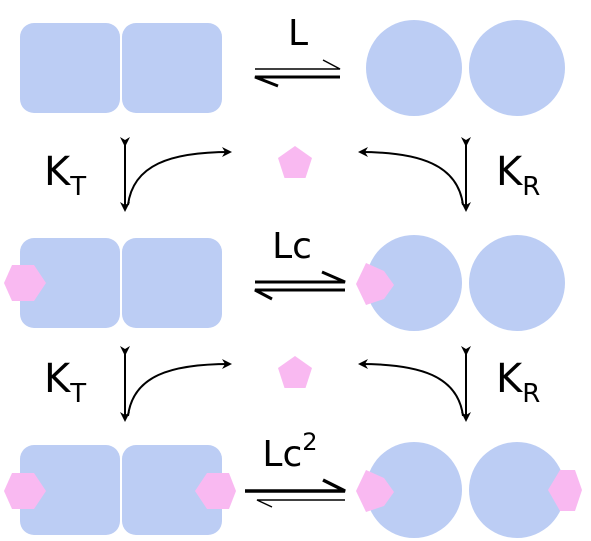  What do you see at coordinates (289, 451) in the screenshot?
I see `equilibrium-label-row2: Lc2` at bounding box center [289, 451].